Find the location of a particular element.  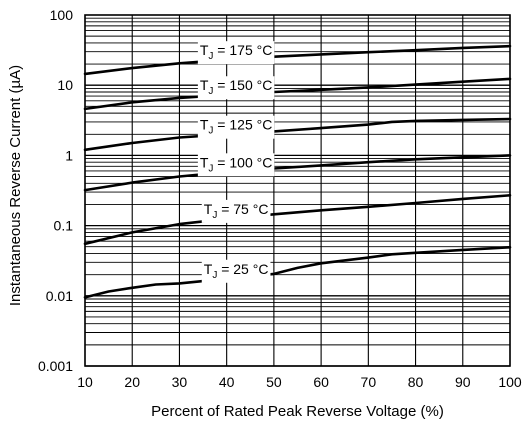

x-tick-label: 70 is located at coordinates (369, 382).